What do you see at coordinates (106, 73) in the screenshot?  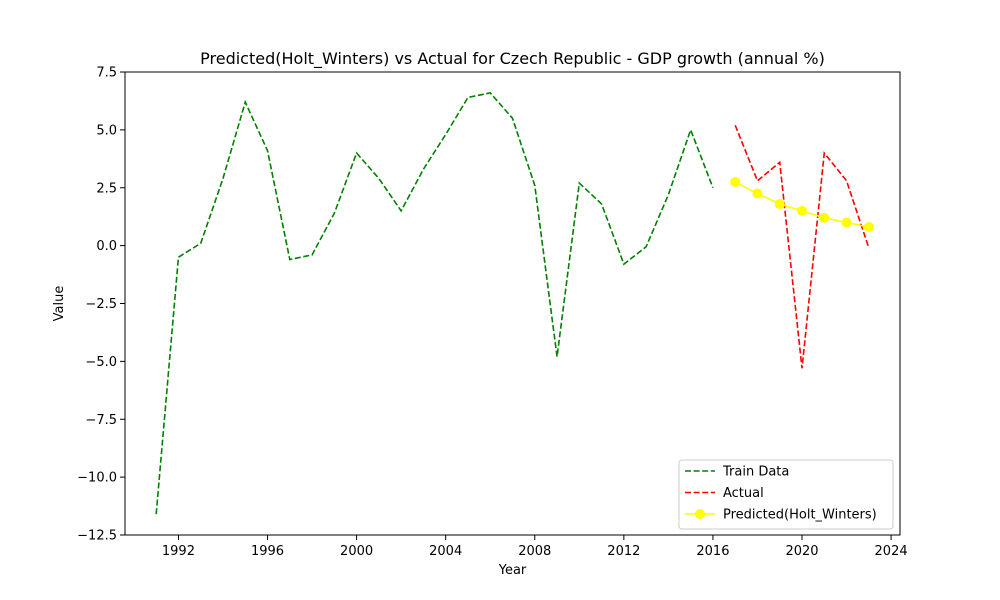 I see `y-tick-label: 7.5` at bounding box center [106, 73].